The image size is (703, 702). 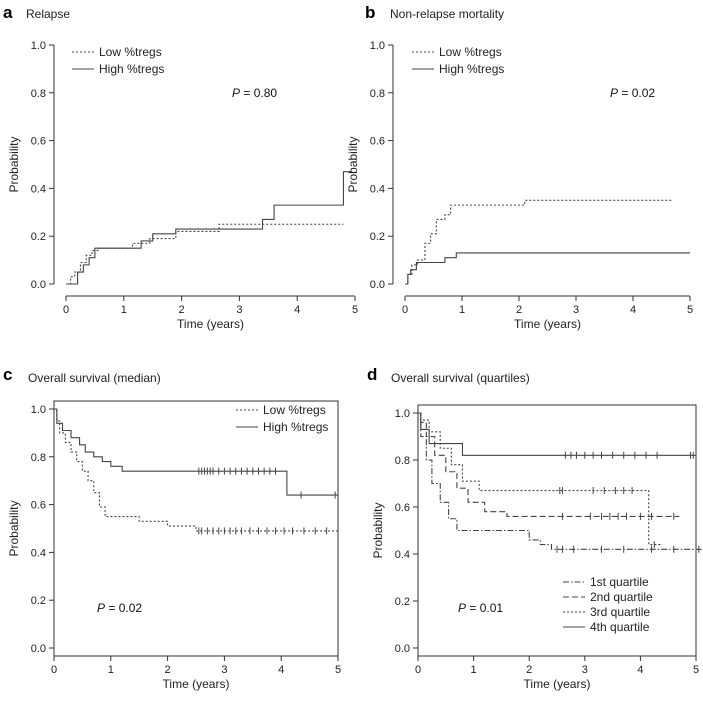 I want to click on panel-title: Overall survival (quartiles), so click(x=460, y=378).